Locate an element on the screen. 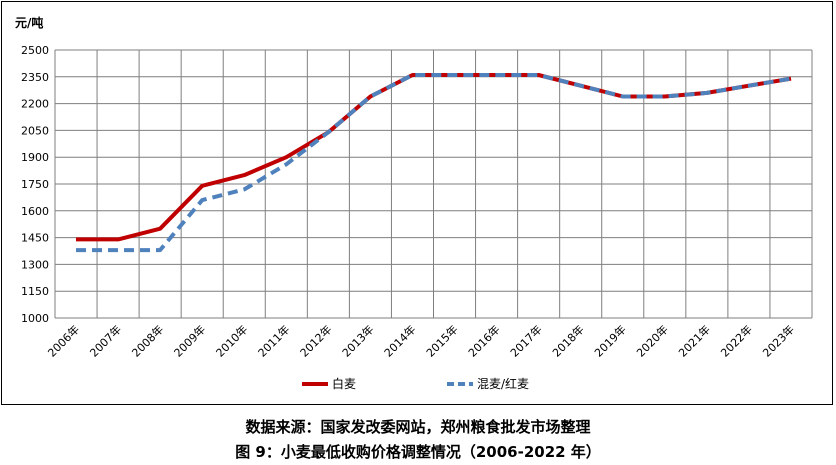 The image size is (836, 465). legend-label-mixed-wheat: 混麦/红麦 is located at coordinates (503, 383).